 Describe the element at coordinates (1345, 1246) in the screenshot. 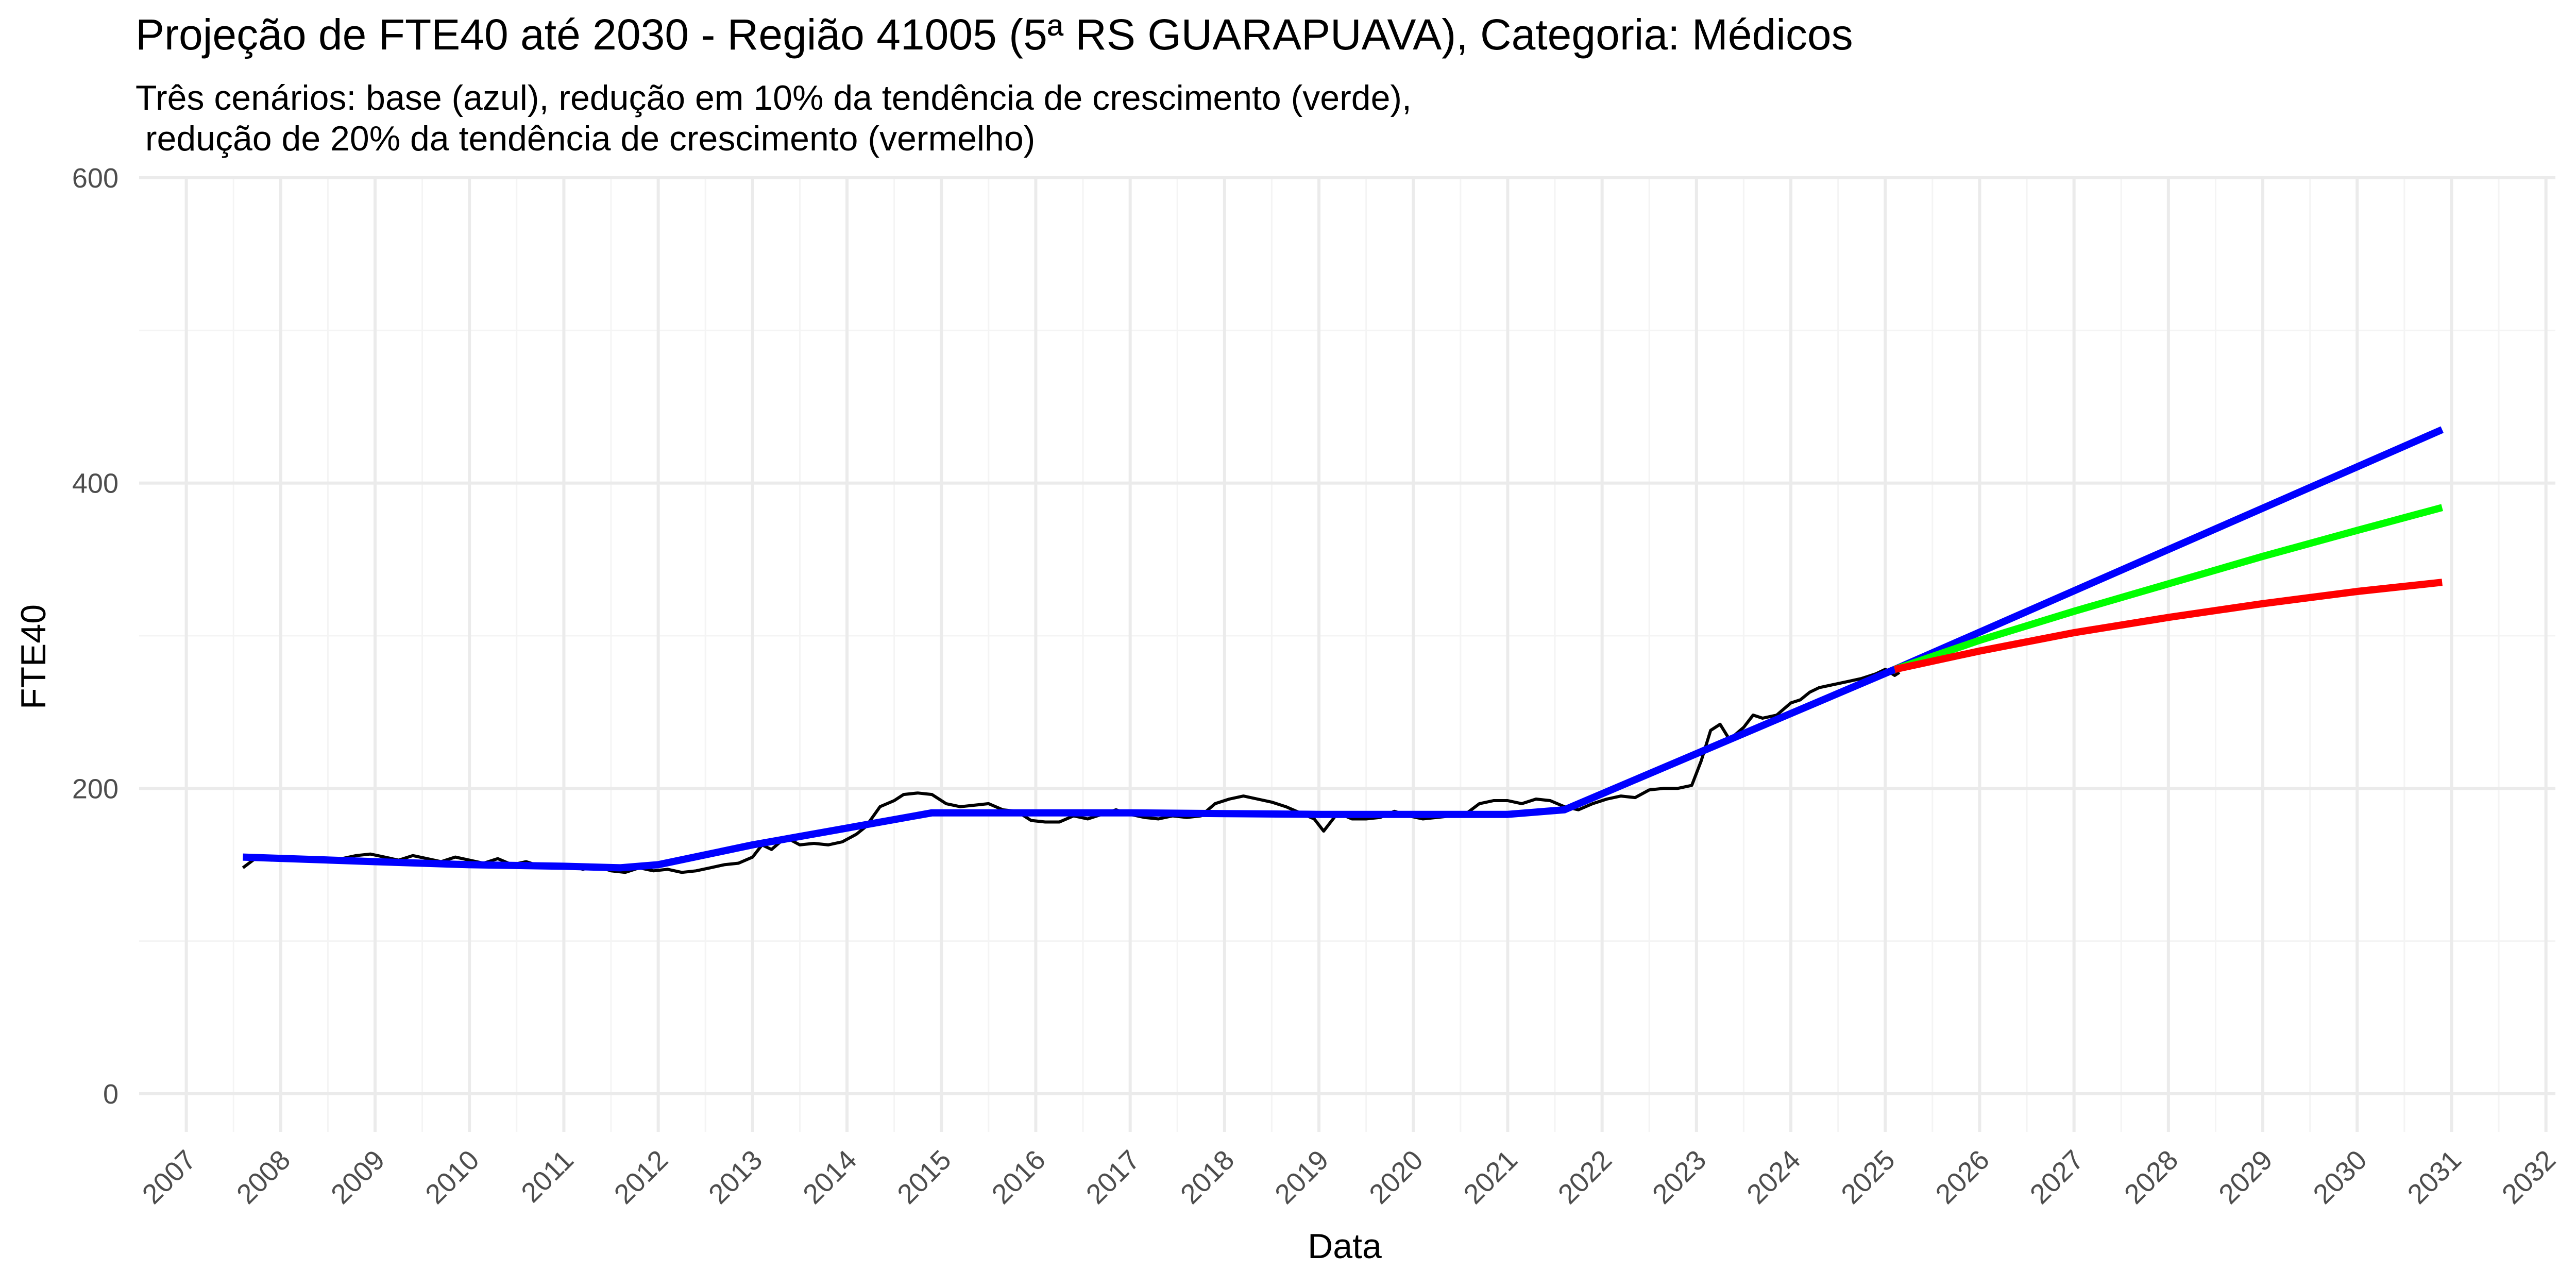

I see `x-axis-title: Data` at that location.